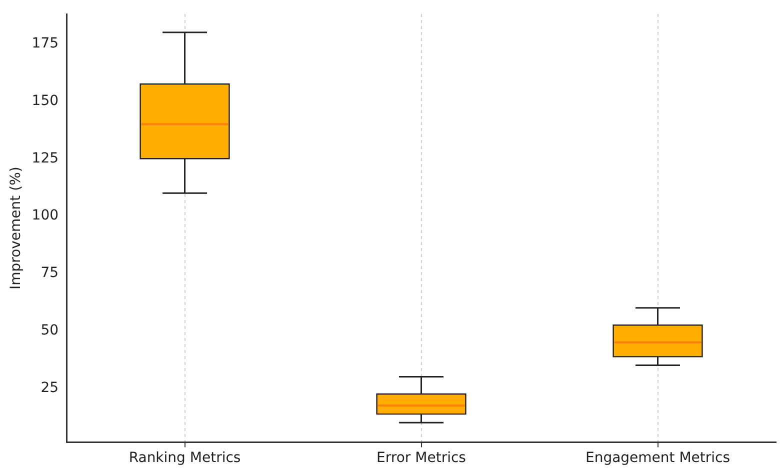 The width and height of the screenshot is (780, 470). I want to click on y-tick-label: 150, so click(45, 100).